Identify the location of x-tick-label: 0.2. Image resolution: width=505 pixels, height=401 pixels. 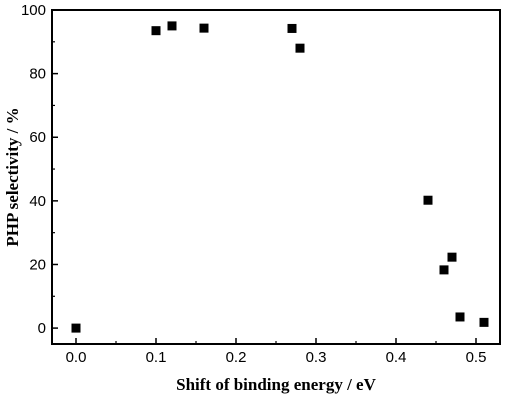
(236, 357).